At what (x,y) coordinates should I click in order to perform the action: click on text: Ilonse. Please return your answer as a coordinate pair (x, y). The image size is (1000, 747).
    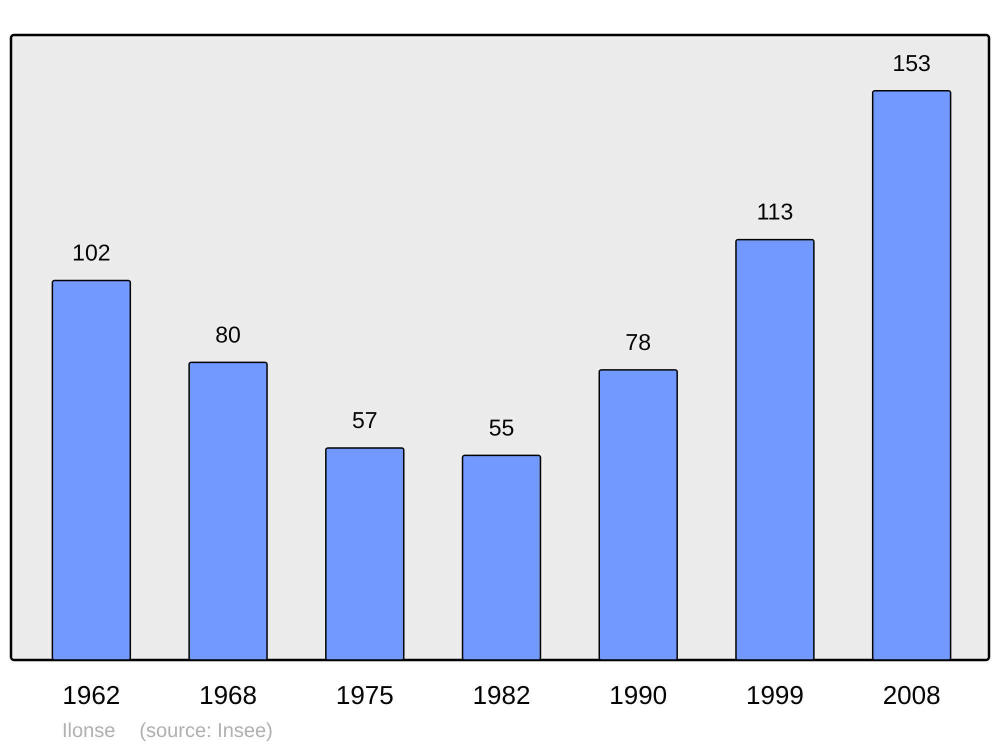
    Looking at the image, I should click on (89, 731).